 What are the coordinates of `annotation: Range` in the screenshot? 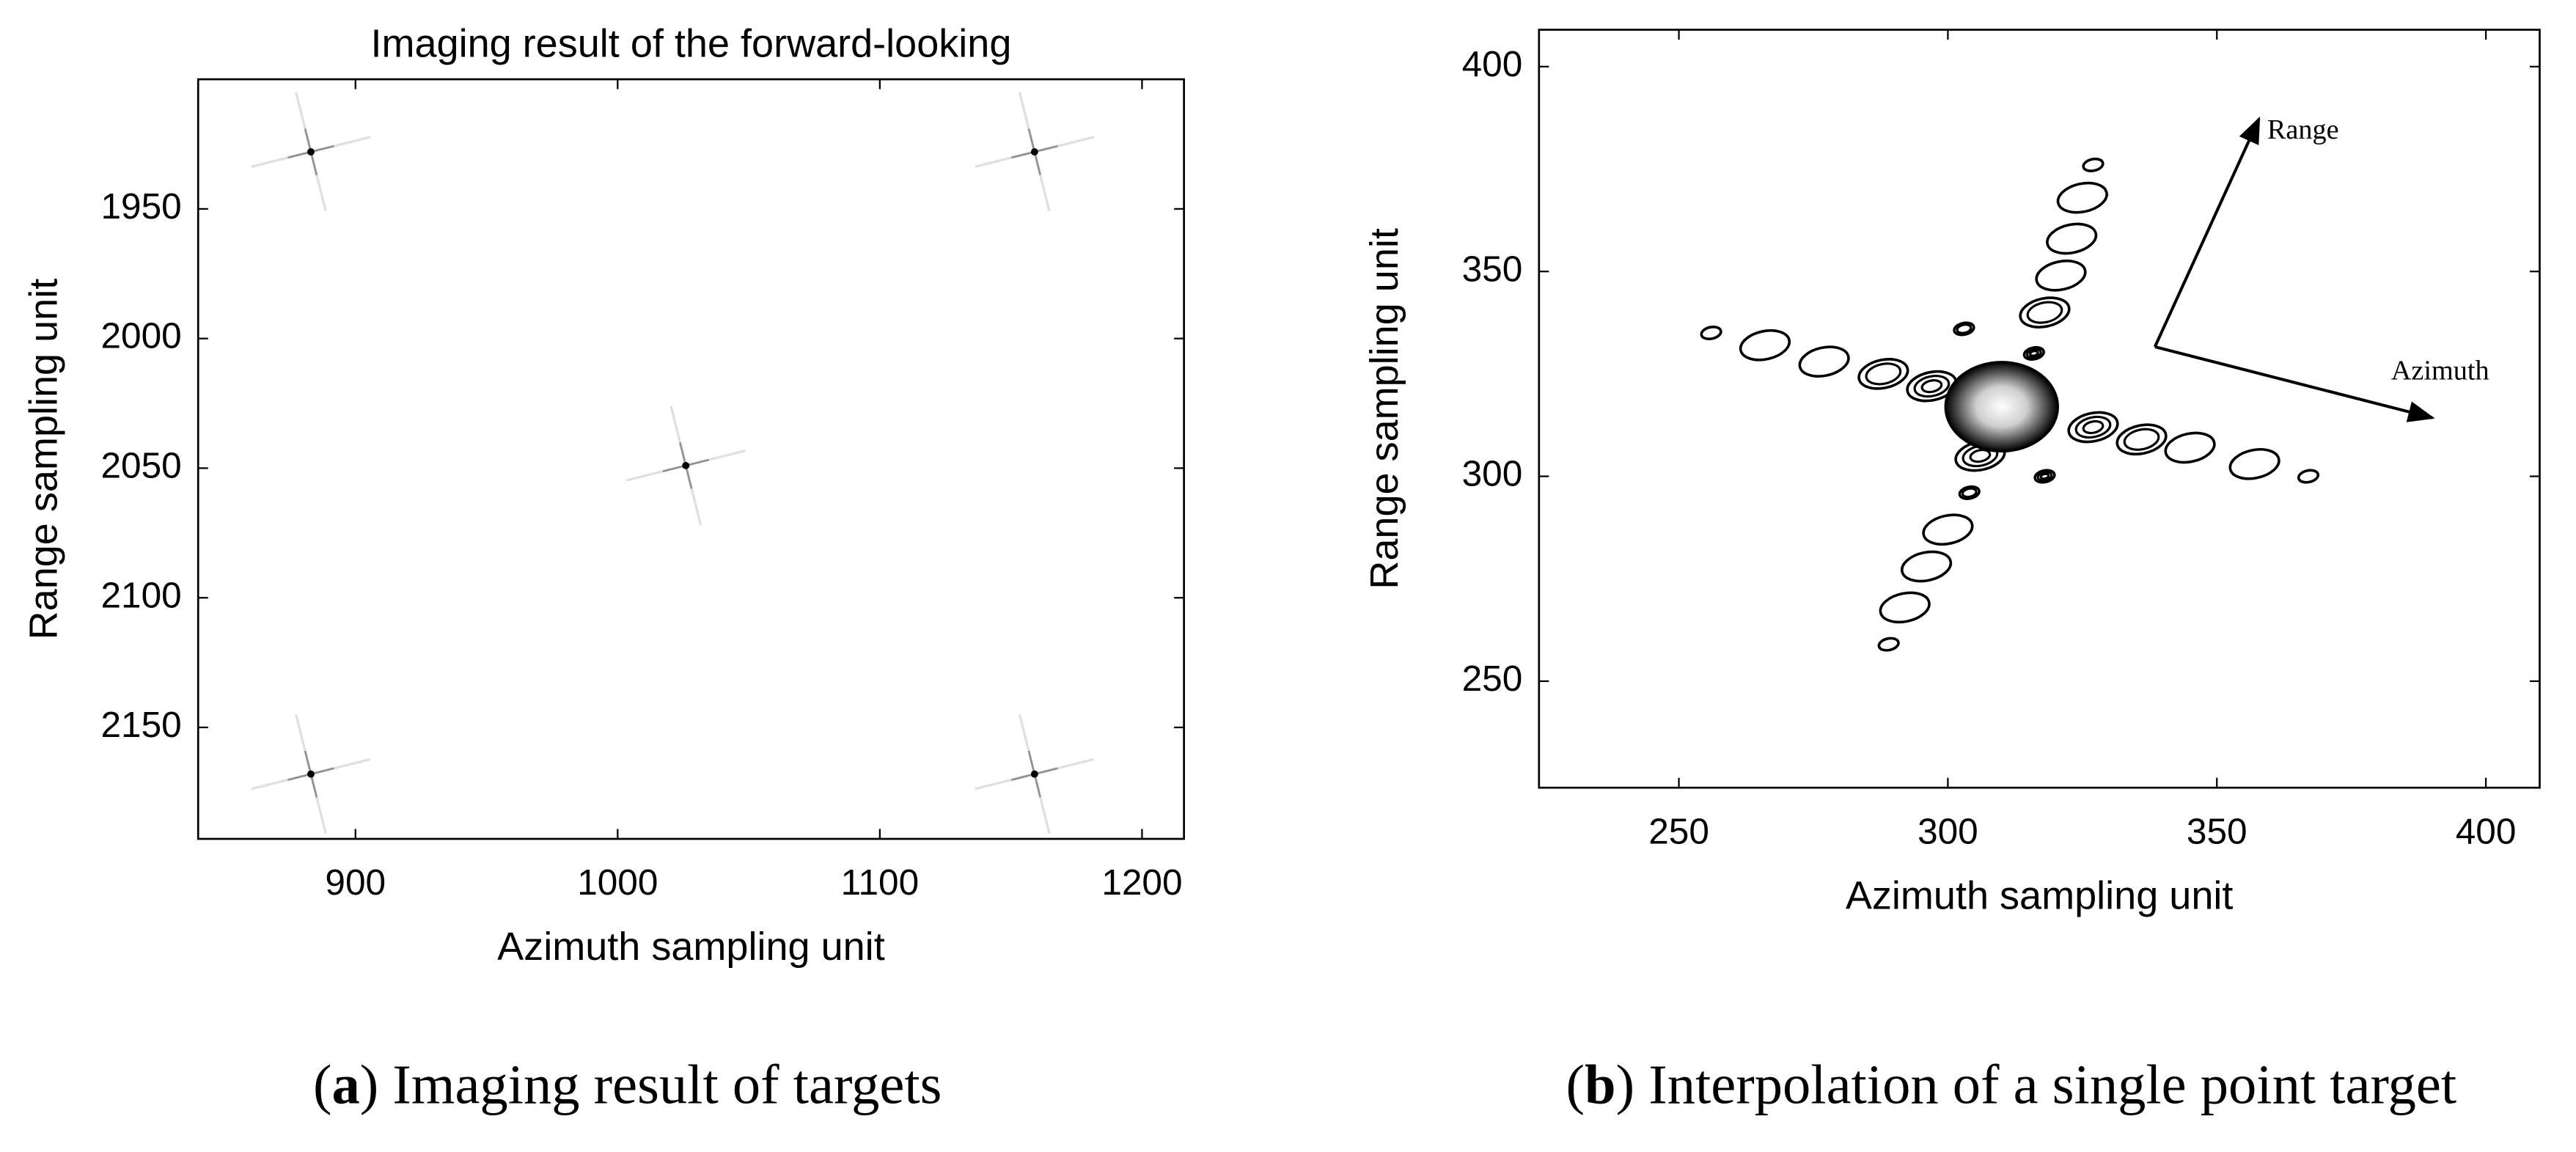 It's located at (2303, 129).